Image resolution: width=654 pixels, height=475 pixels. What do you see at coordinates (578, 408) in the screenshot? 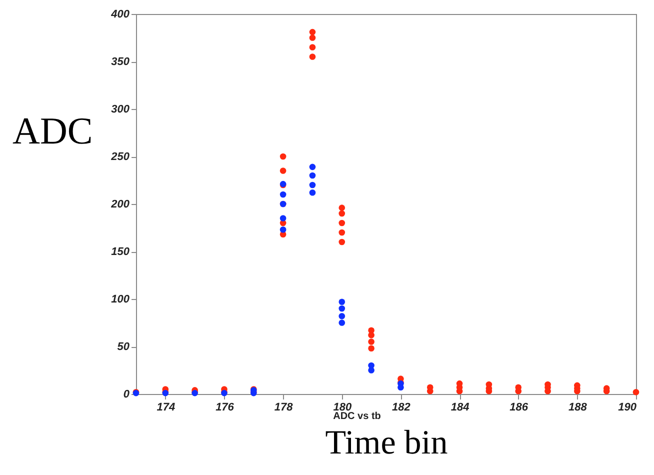
I see `x-tick-label: 188` at bounding box center [578, 408].